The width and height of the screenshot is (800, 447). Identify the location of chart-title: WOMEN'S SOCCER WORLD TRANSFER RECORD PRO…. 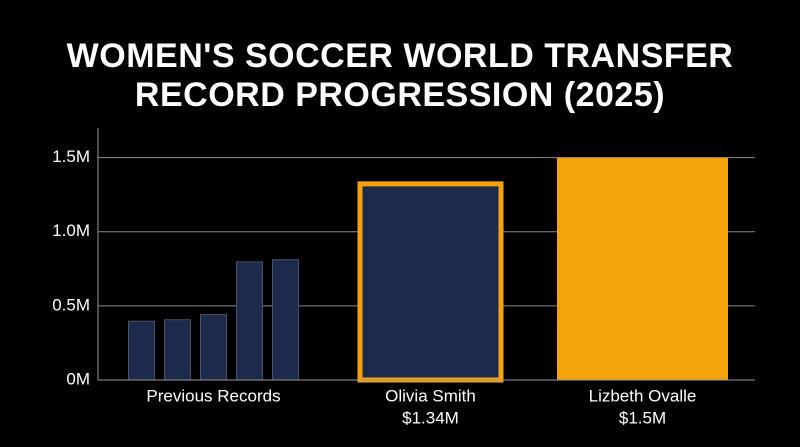
(400, 75).